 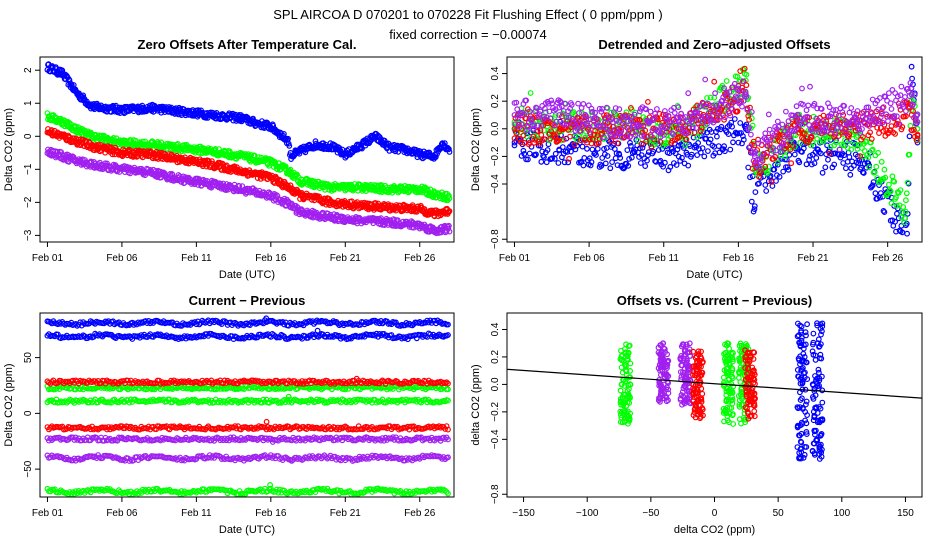 I want to click on p1-title: Zero Offsets After Temperature Cal., so click(x=247, y=44).